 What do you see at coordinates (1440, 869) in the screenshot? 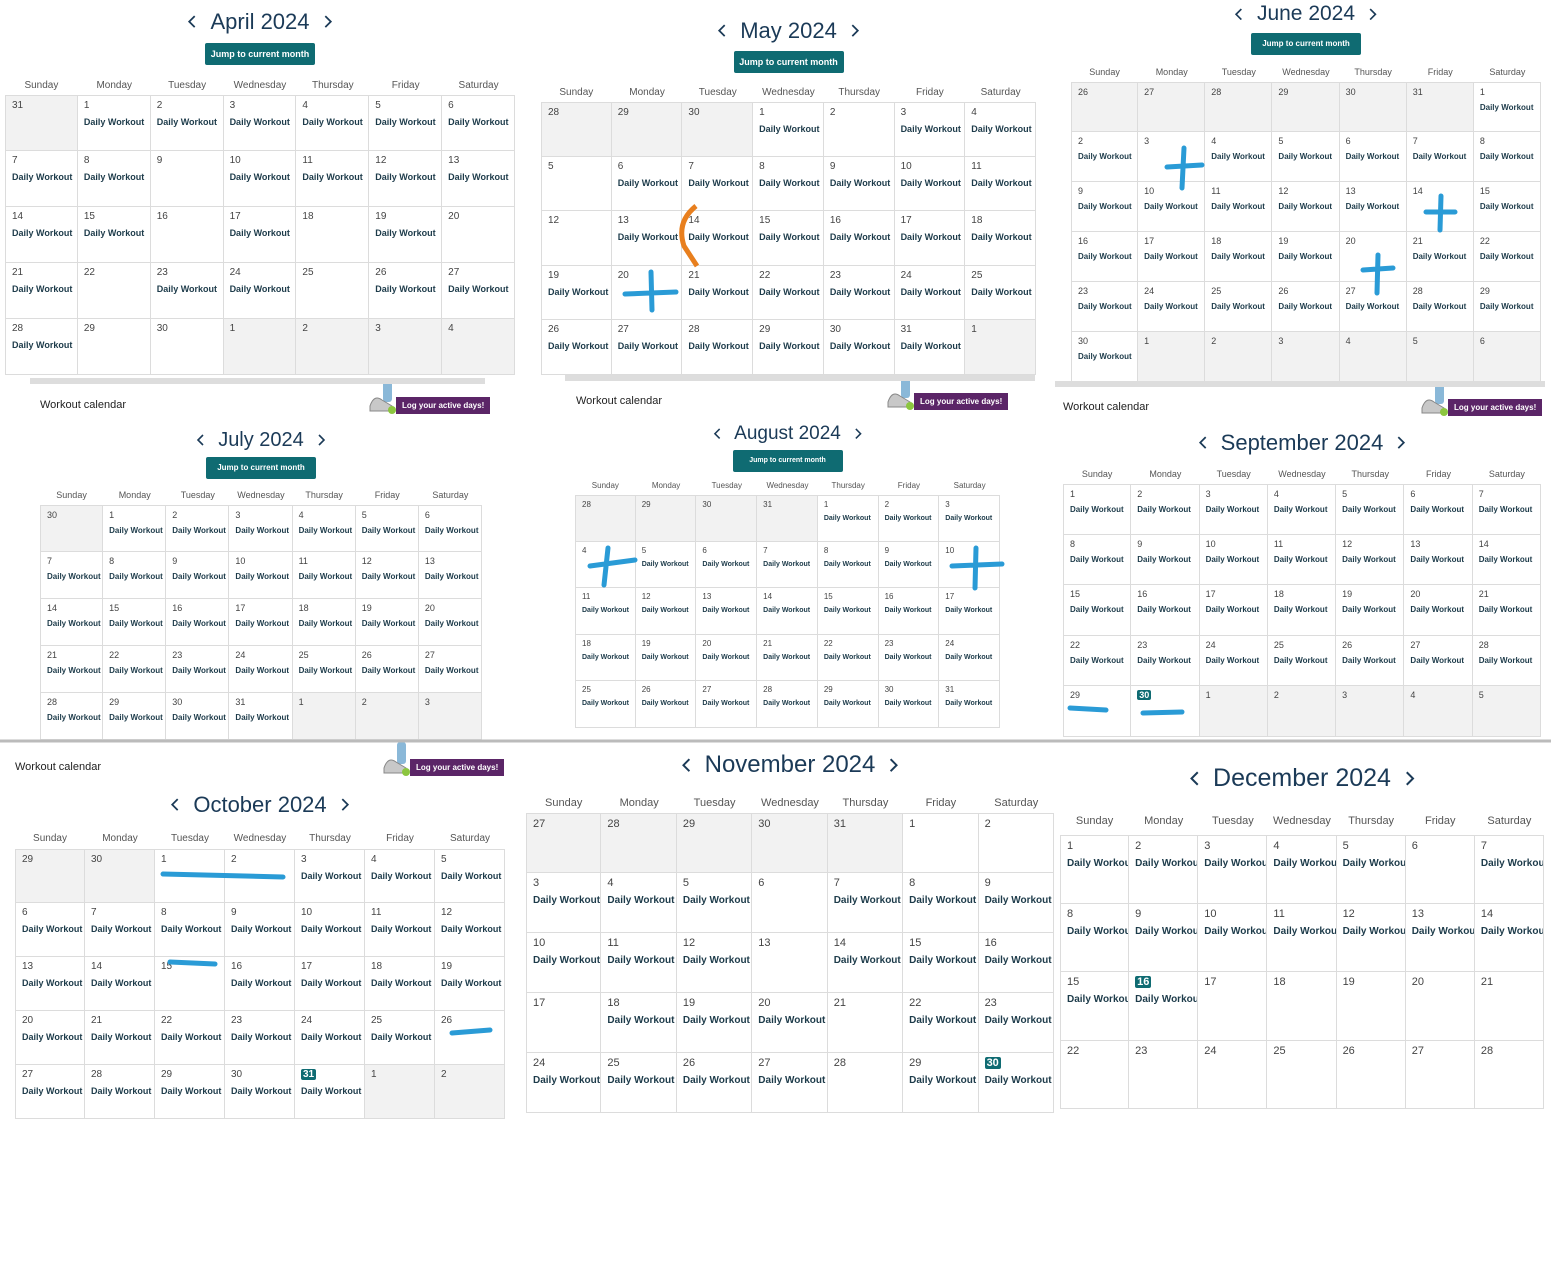
I see `day-cell: 6` at bounding box center [1440, 869].